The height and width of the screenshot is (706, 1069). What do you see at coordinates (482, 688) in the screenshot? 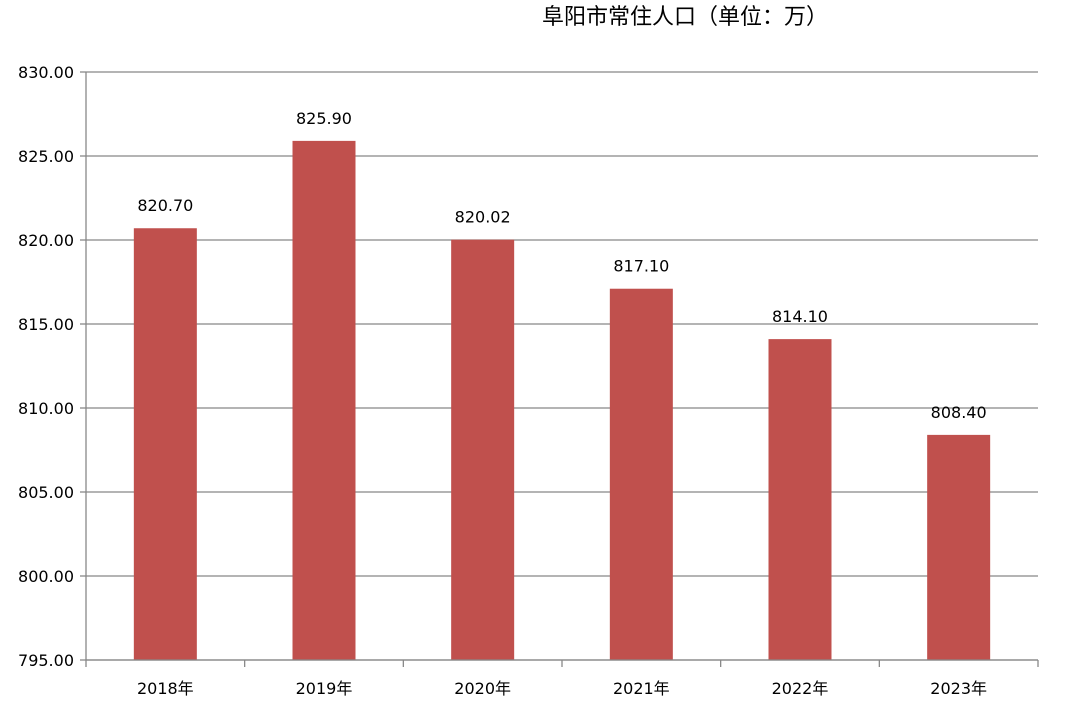
I see `x-tick-label: 2020年` at bounding box center [482, 688].